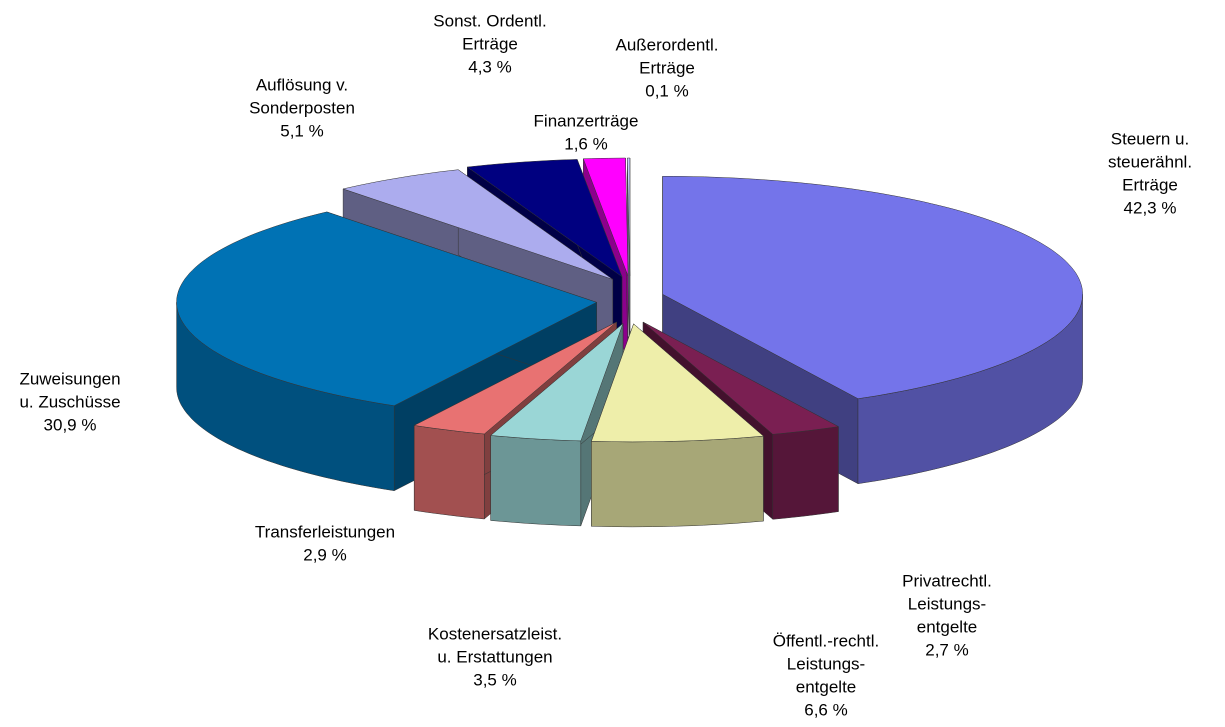 The height and width of the screenshot is (727, 1225). What do you see at coordinates (69, 401) in the screenshot?
I see `slice-label: u. Zuschüsse` at bounding box center [69, 401].